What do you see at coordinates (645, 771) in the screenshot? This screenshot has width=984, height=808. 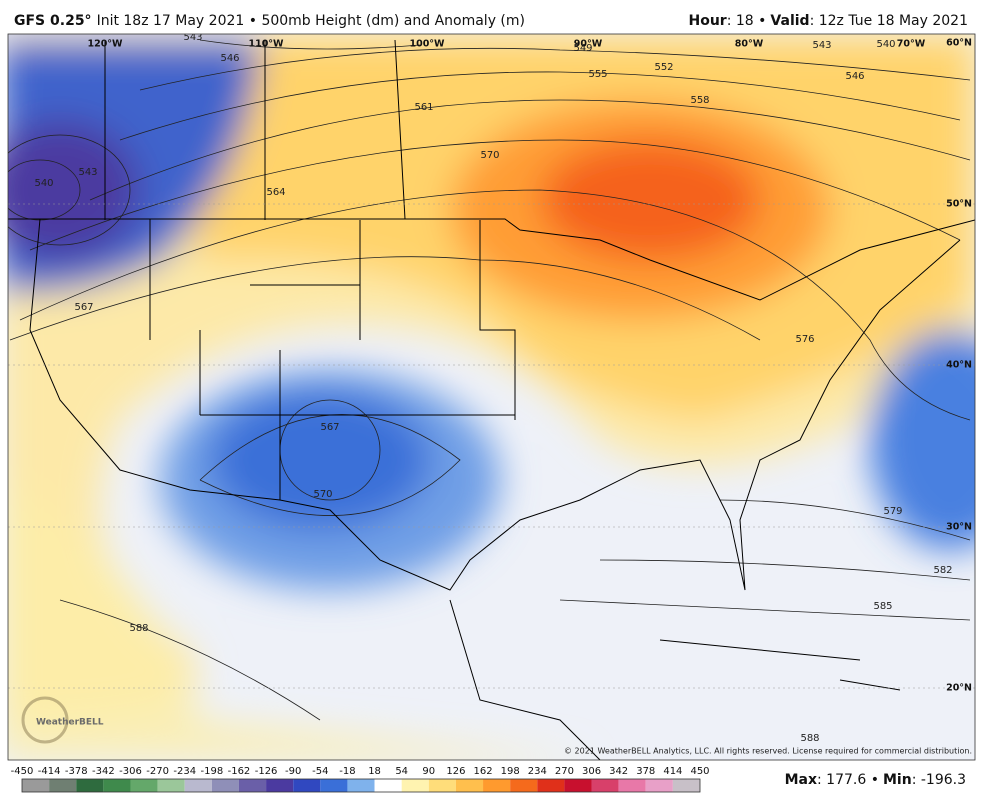 I see `colorbar-tick-label: 378` at bounding box center [645, 771].